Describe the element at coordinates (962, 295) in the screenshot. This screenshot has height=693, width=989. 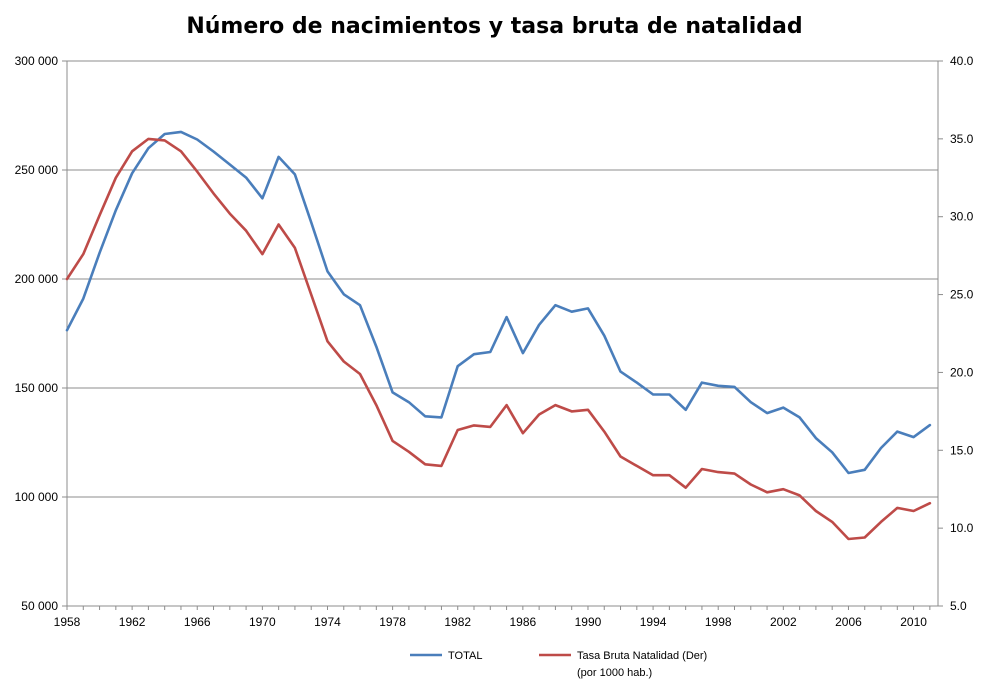
I see `right-axis-tick-label: 25.0` at that location.